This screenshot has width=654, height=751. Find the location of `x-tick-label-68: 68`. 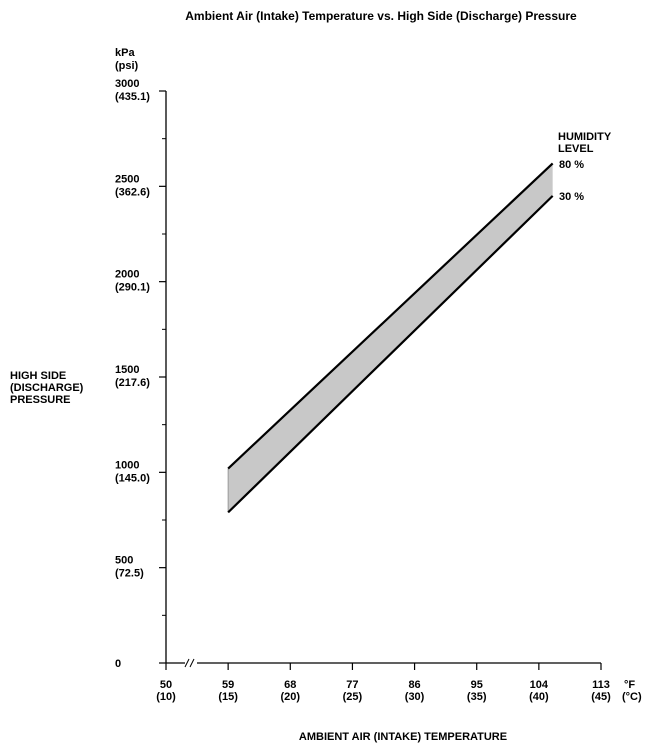

x-tick-label-68: 68 is located at coordinates (290, 685).